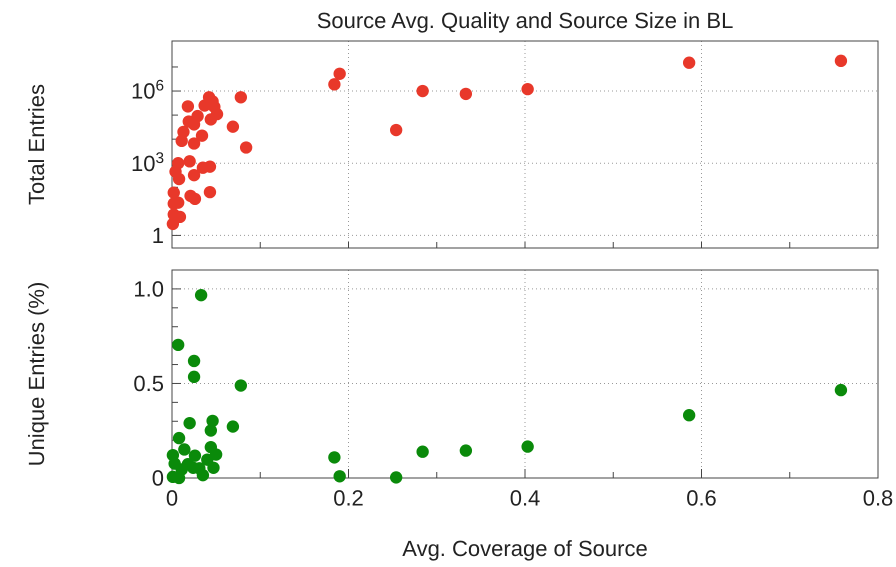  Describe the element at coordinates (147, 90) in the screenshot. I see `y-tick-label: 10$^{6}$` at that location.